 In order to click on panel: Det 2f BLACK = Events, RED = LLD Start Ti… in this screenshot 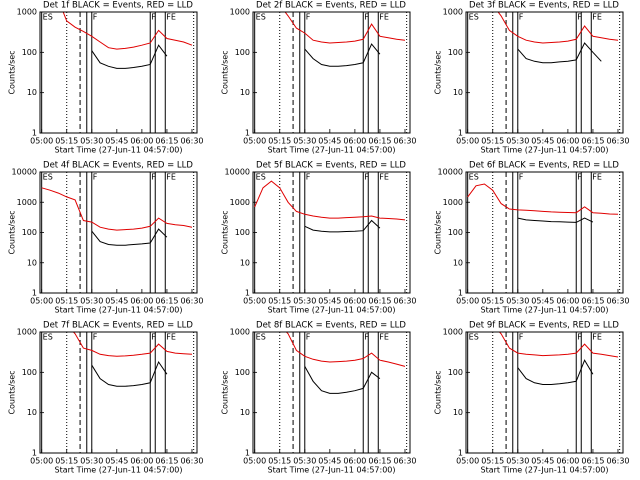, I will do `click(319, 78)`.